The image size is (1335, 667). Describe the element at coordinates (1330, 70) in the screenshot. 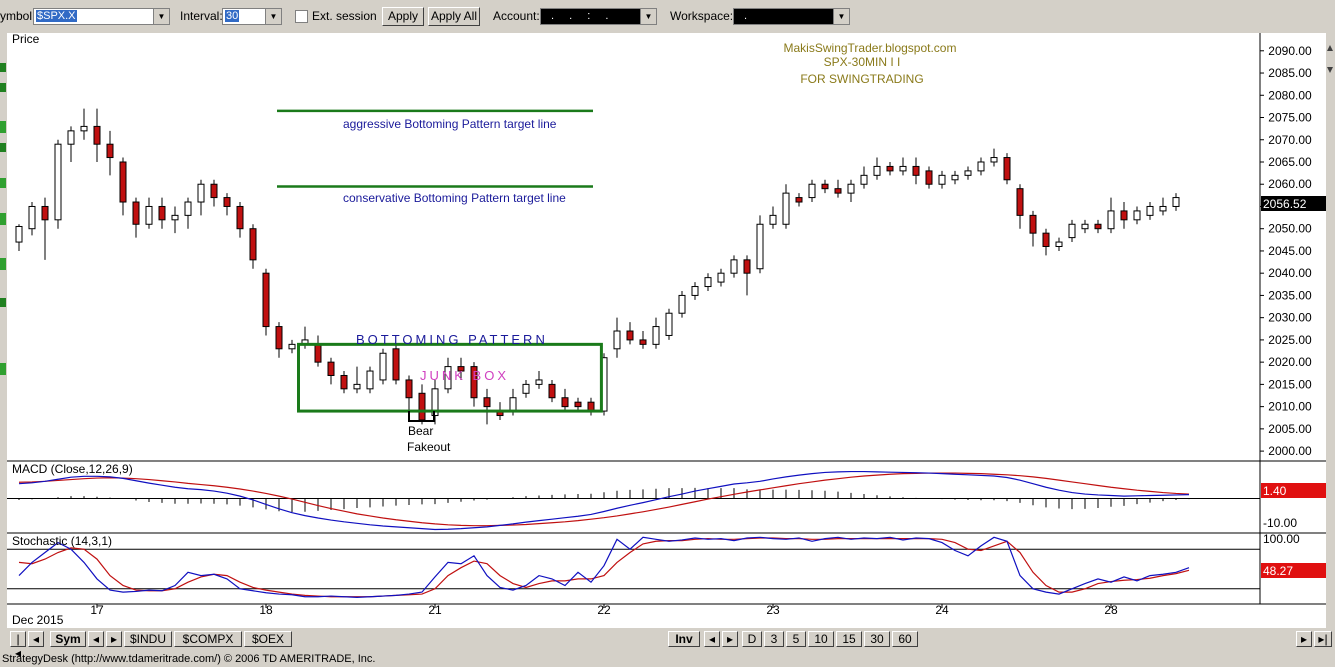

I see `scroll-down-icon` at that location.